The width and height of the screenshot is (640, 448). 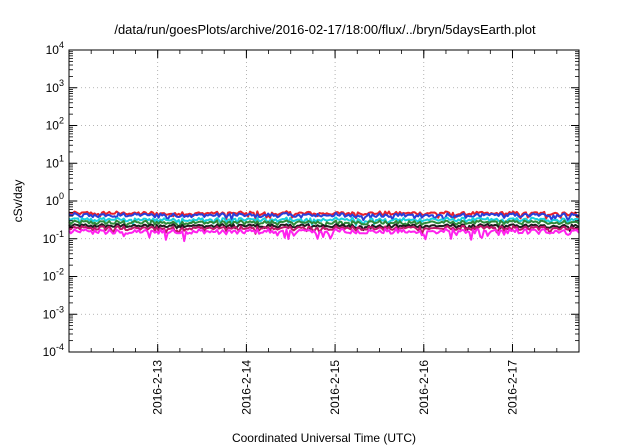 I want to click on y-tick-label: 10³, so click(x=55, y=86).